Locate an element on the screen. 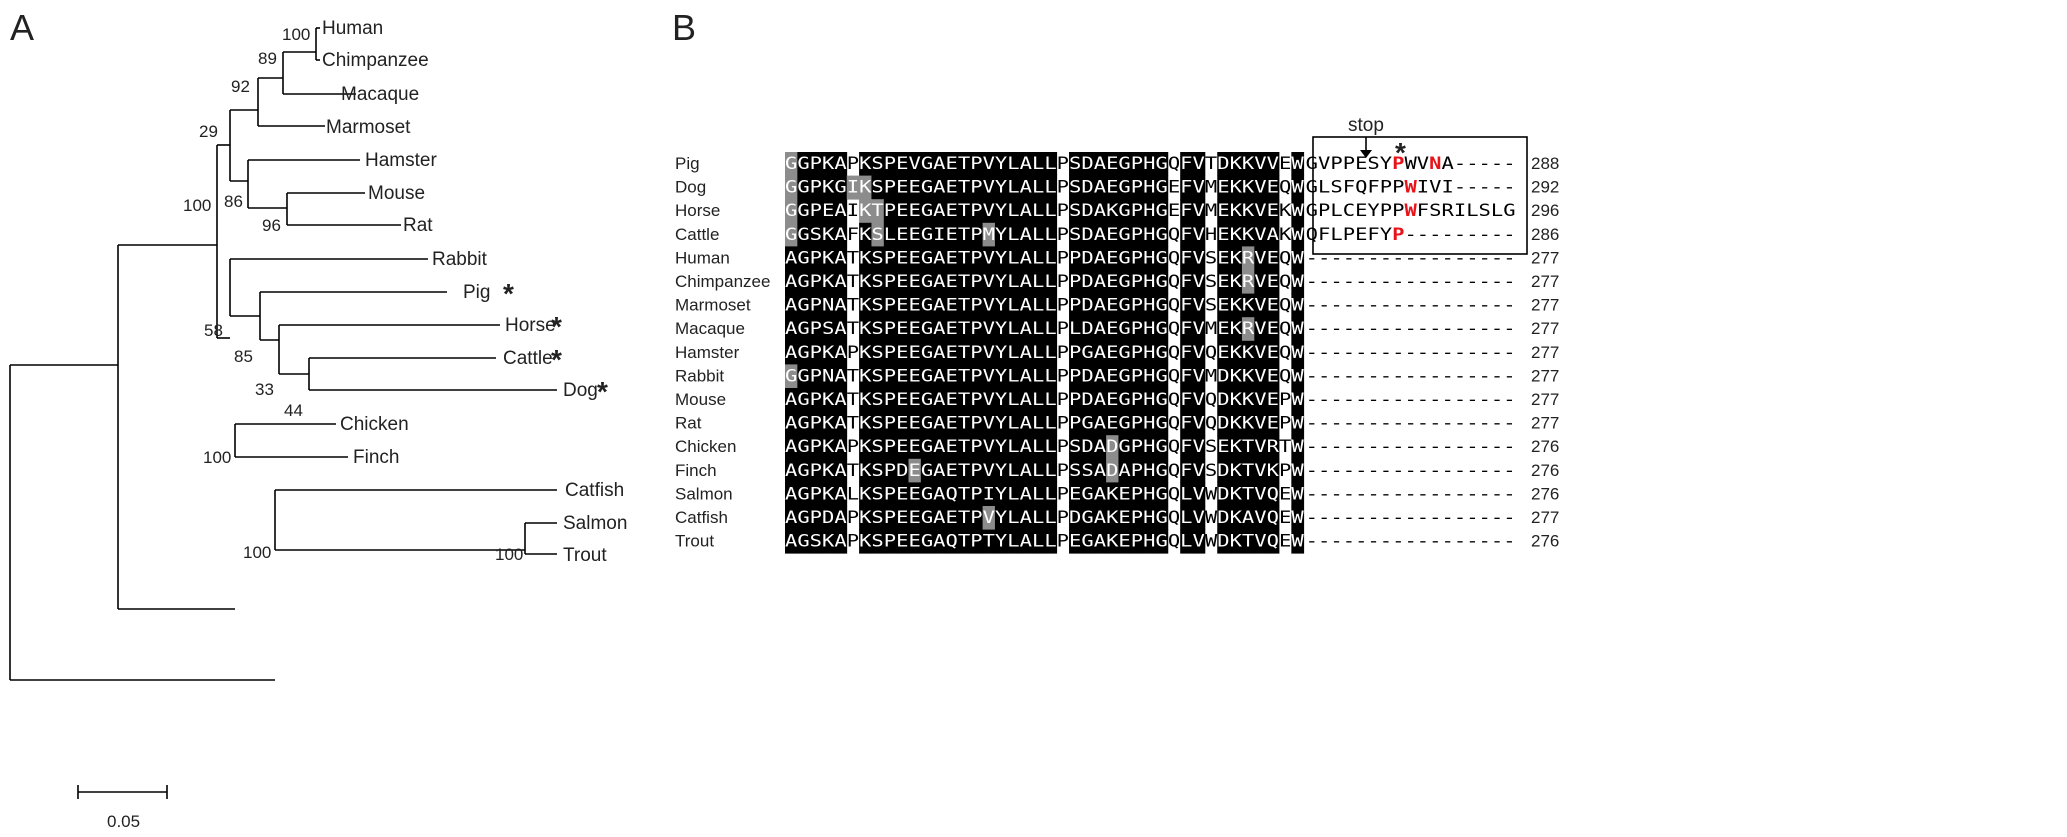 This screenshot has height=837, width=2067. species-name: Dog is located at coordinates (690, 187).